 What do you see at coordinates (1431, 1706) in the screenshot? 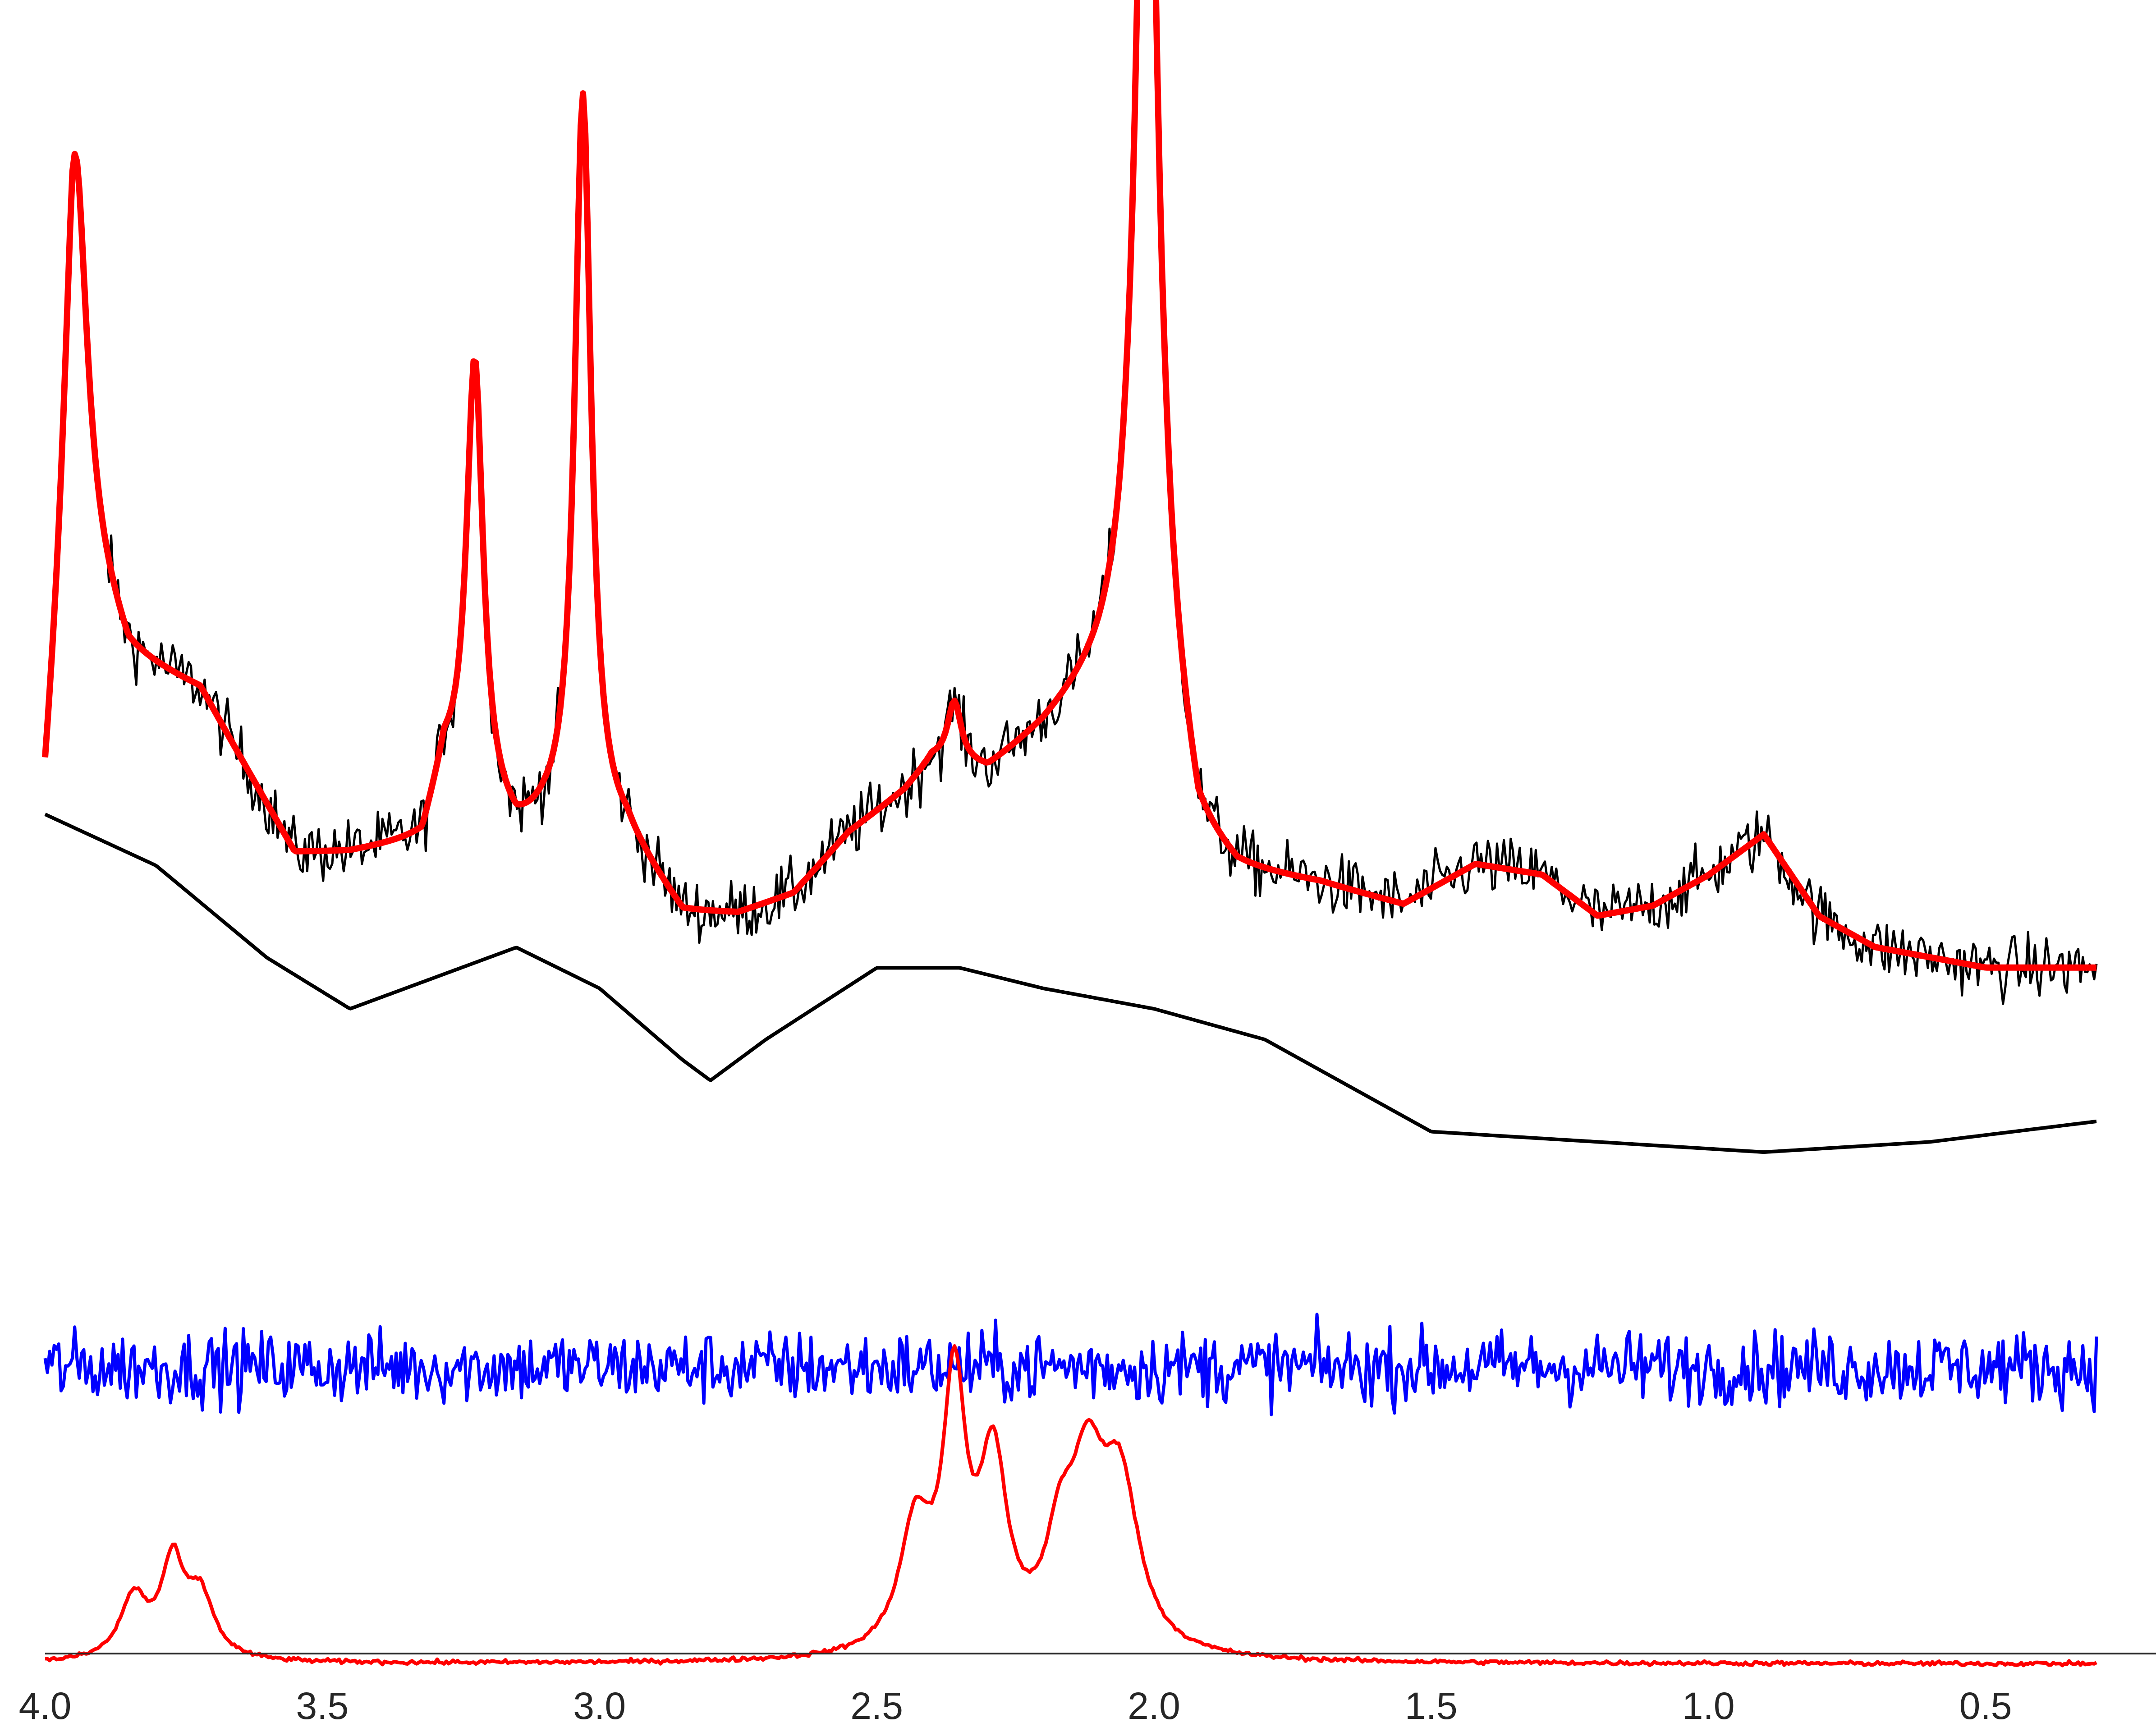
I see `x-tick-label: 1.5` at bounding box center [1431, 1706].